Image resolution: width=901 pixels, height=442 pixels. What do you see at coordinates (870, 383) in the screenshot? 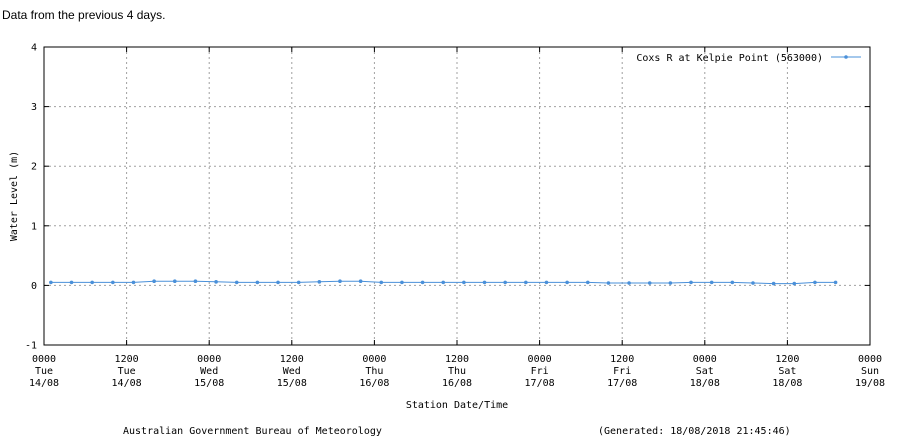
I see `x-tick-label: 19/08` at bounding box center [870, 383].